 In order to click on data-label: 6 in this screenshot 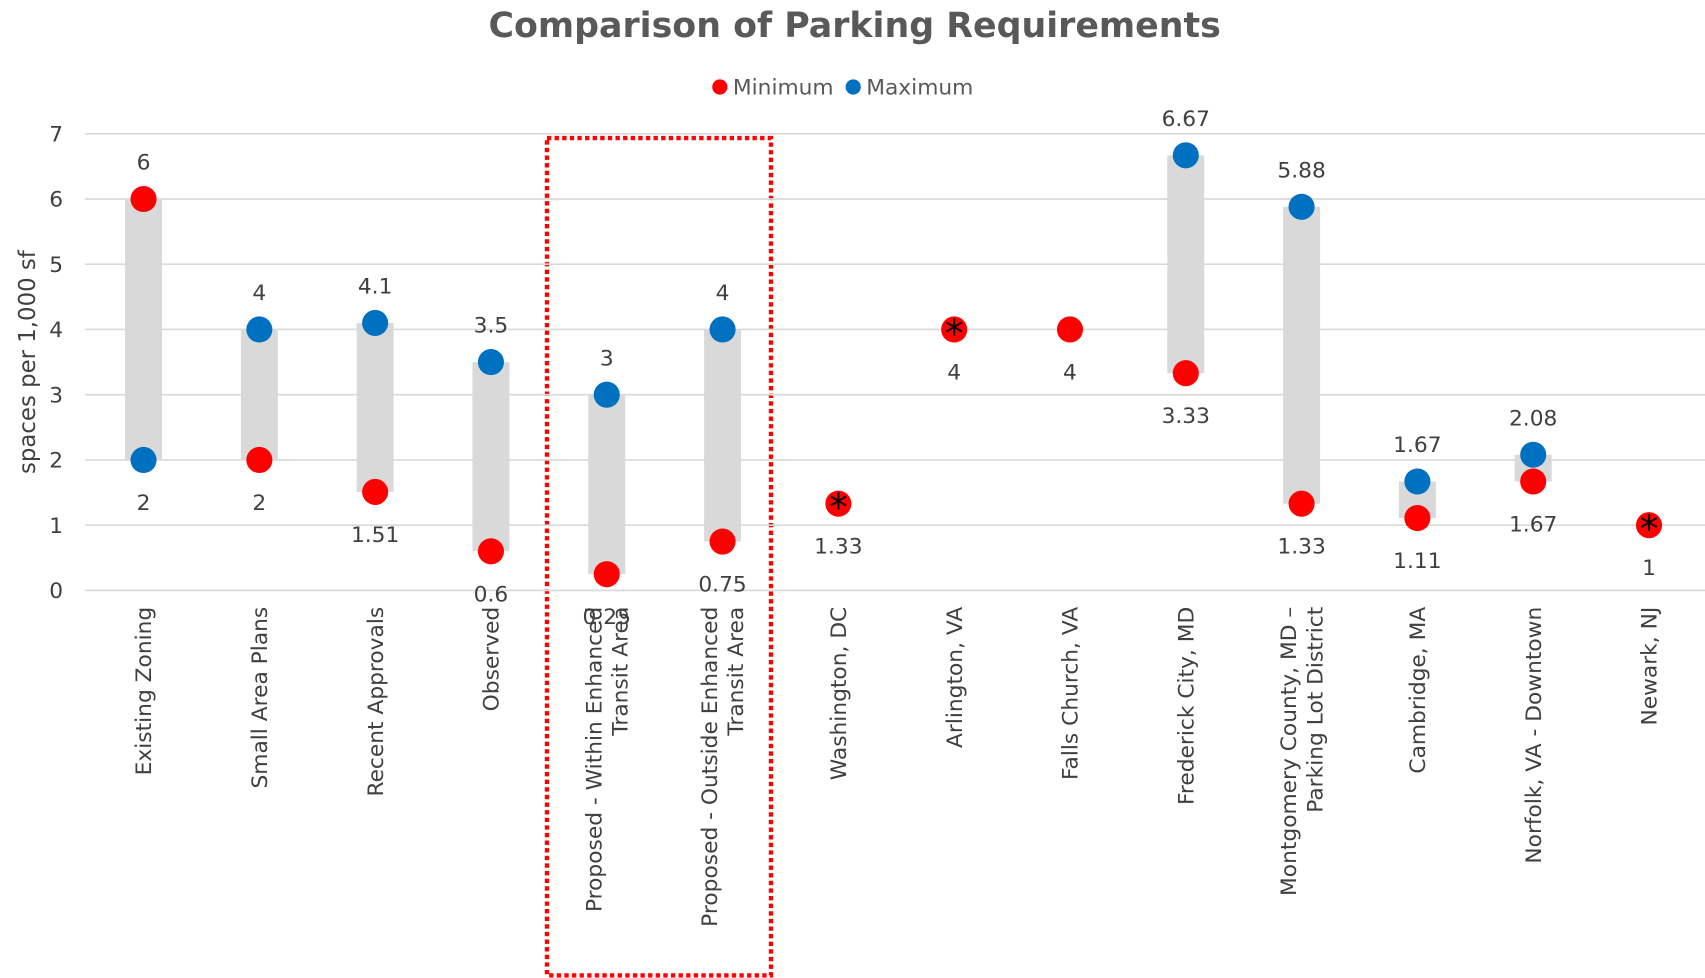, I will do `click(144, 163)`.